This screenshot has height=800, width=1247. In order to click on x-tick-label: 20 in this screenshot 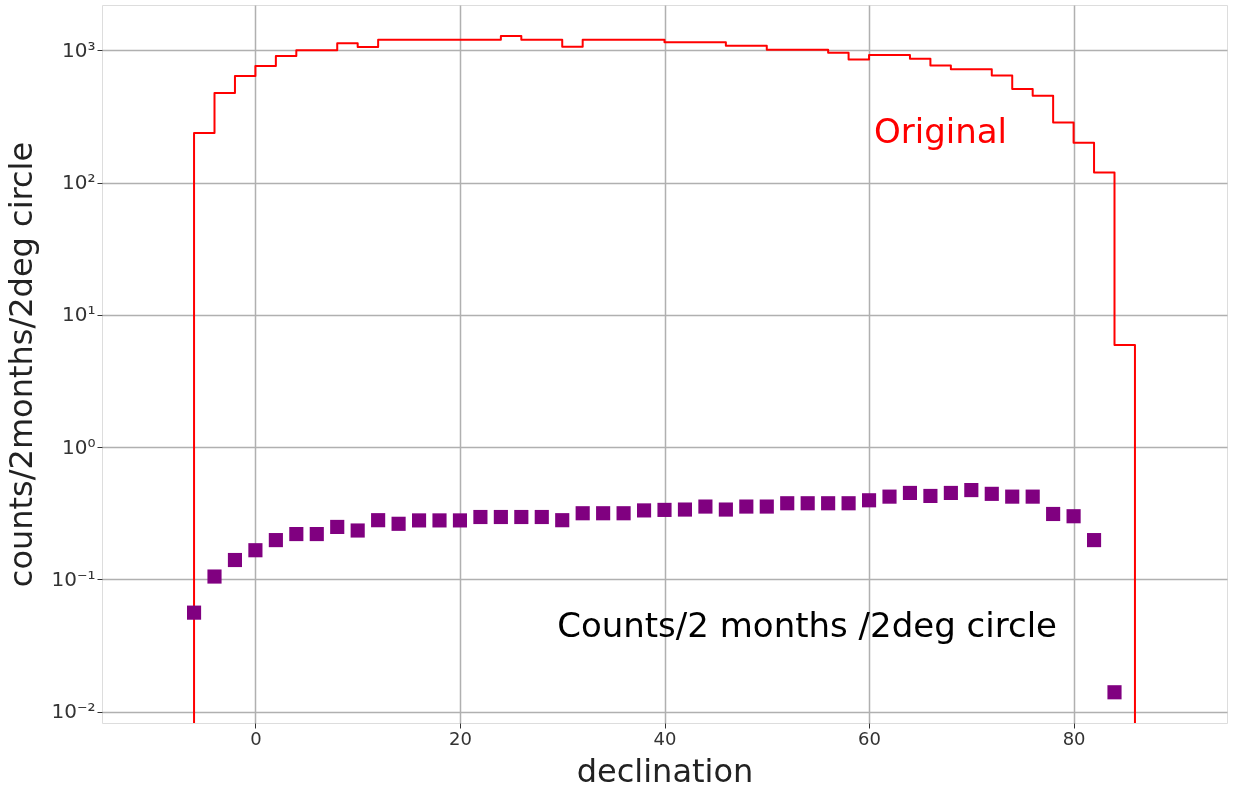, I will do `click(460, 738)`.